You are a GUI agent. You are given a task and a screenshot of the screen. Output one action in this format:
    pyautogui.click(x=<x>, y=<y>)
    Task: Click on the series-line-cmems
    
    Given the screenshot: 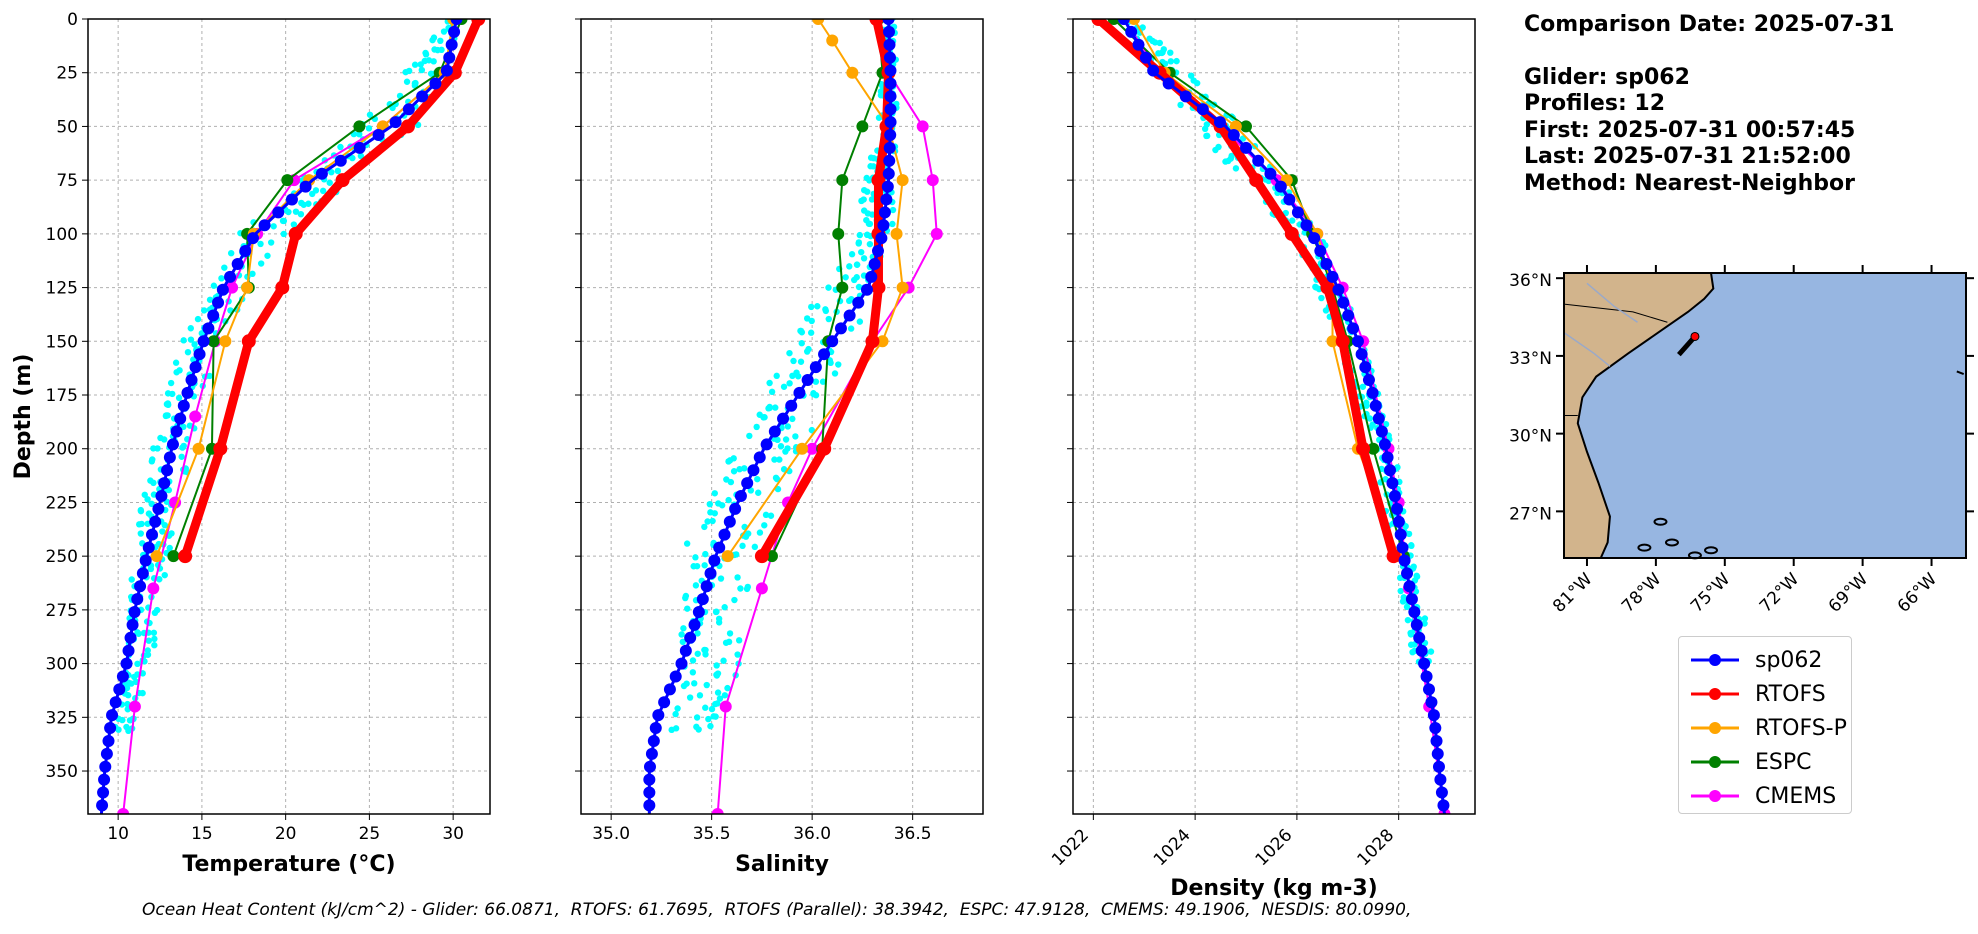 What is the action you would take?
    pyautogui.click(x=1284, y=416)
    